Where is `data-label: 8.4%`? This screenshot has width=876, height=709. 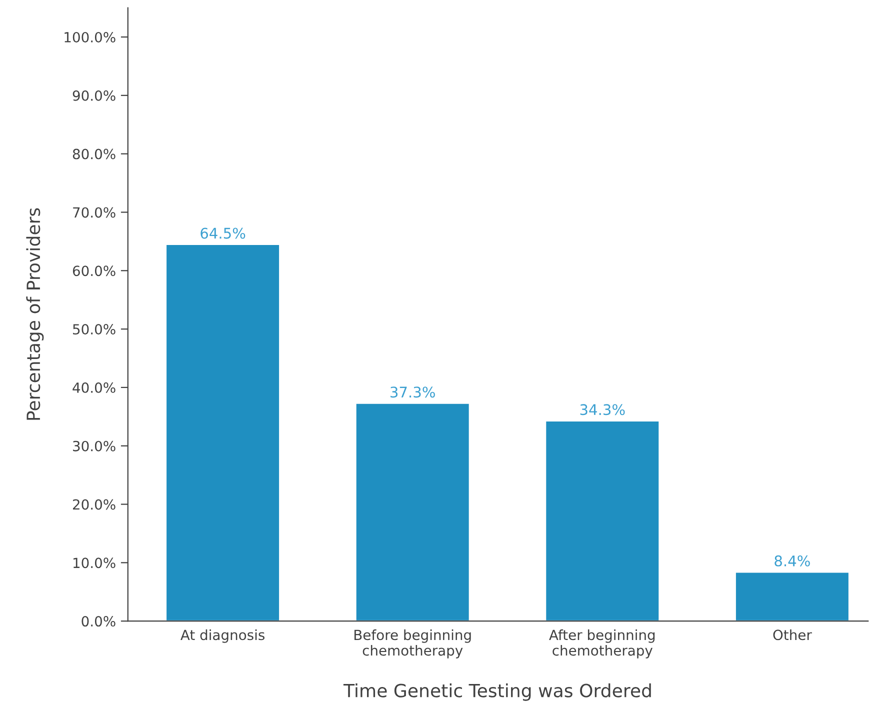
data-label: 8.4% is located at coordinates (792, 560).